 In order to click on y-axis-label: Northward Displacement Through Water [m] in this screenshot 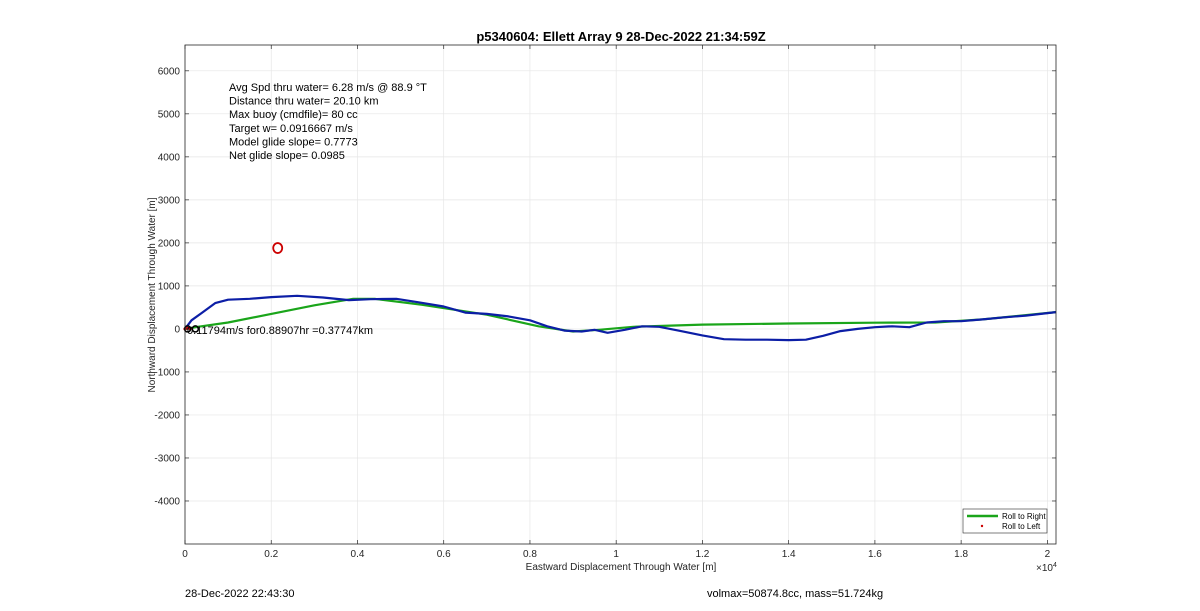, I will do `click(152, 294)`.